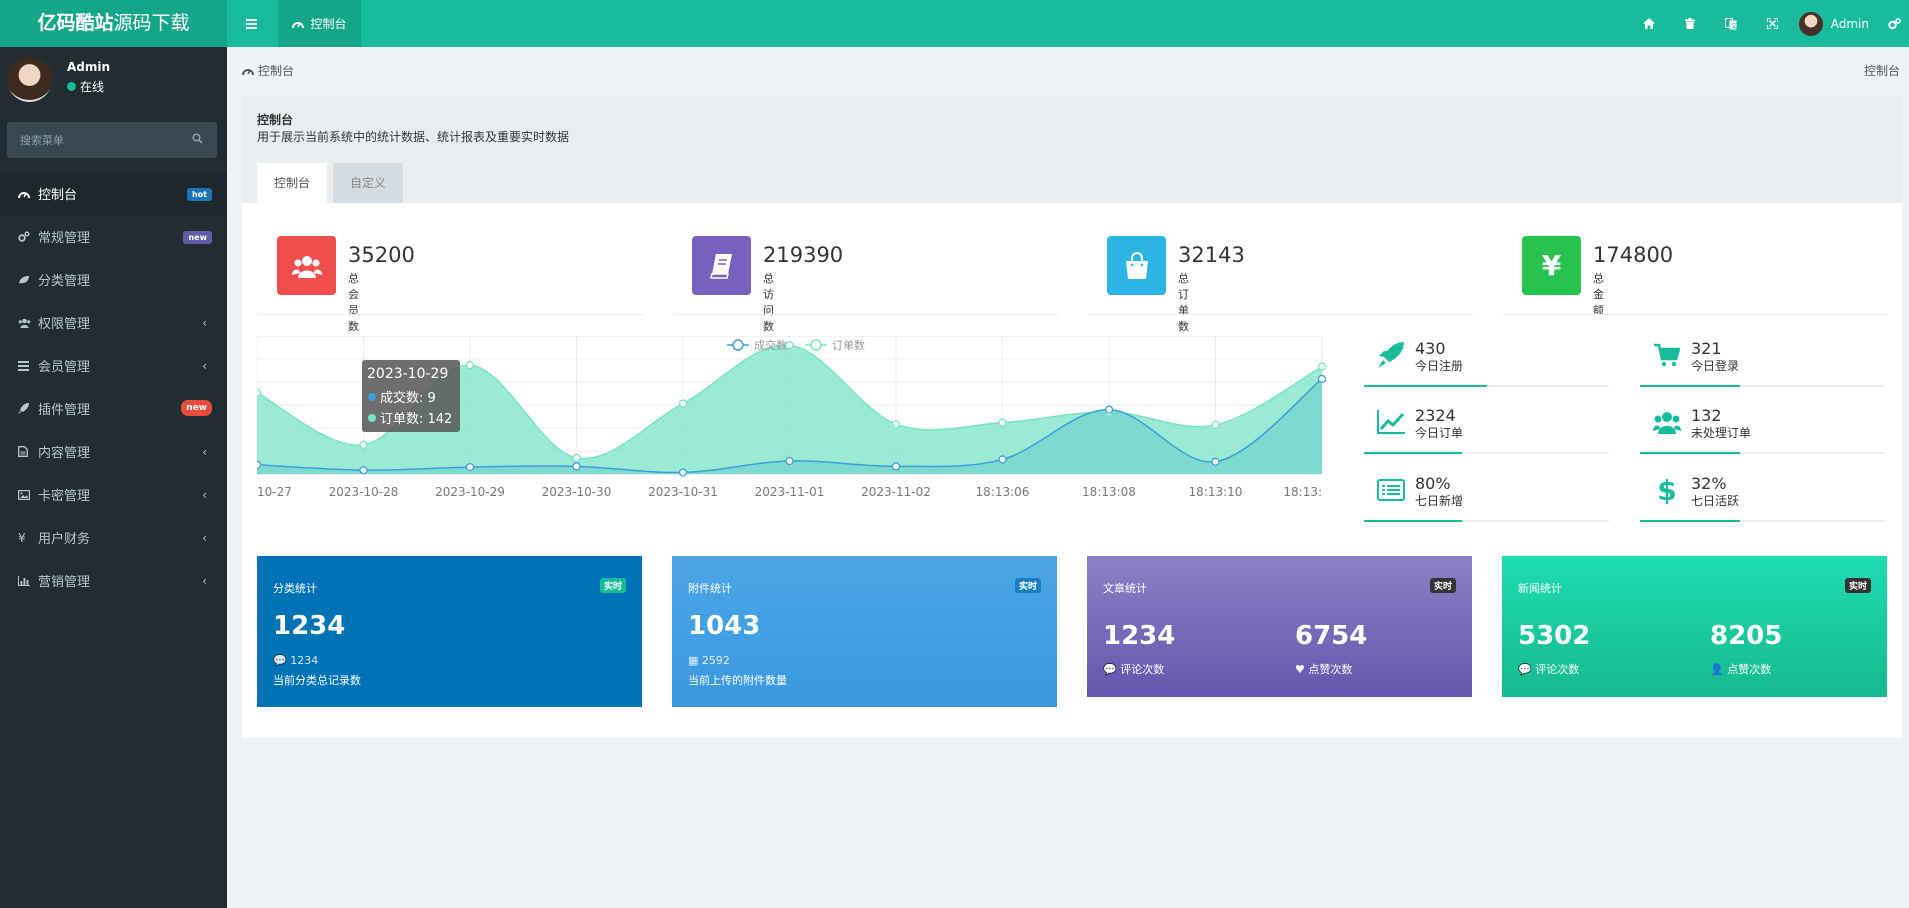  Describe the element at coordinates (1690, 23) in the screenshot. I see `clear-cache-button` at that location.